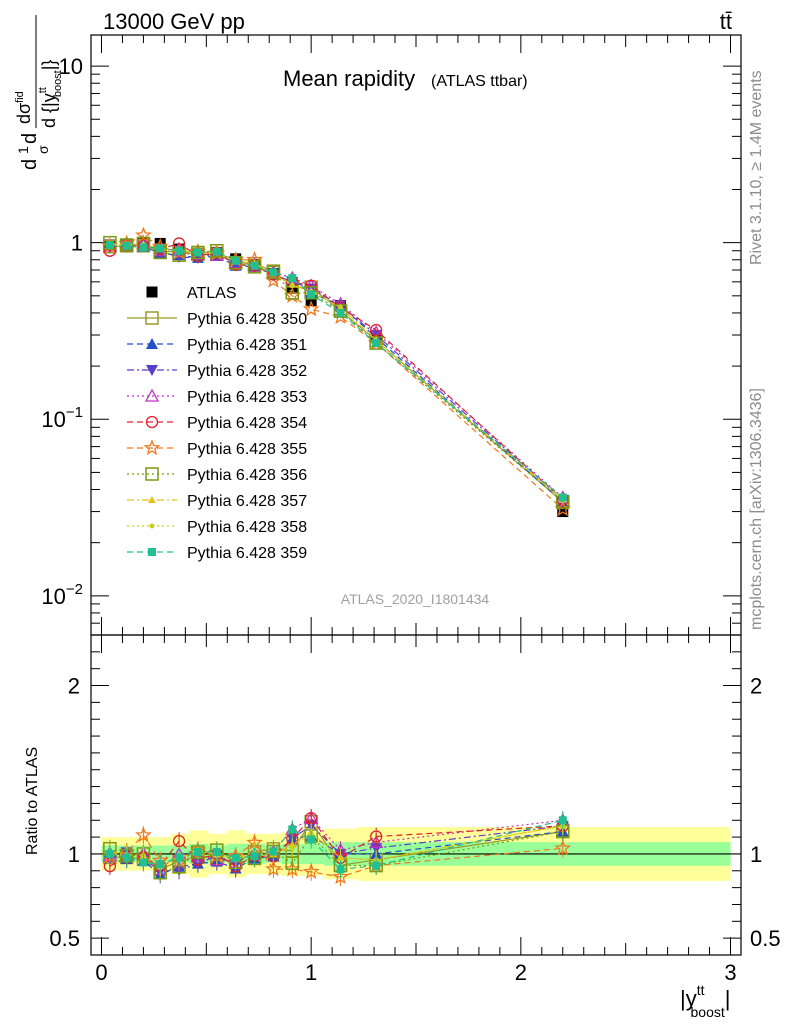  What do you see at coordinates (247, 397) in the screenshot?
I see `legend-label: Pythia 6.428 353` at bounding box center [247, 397].